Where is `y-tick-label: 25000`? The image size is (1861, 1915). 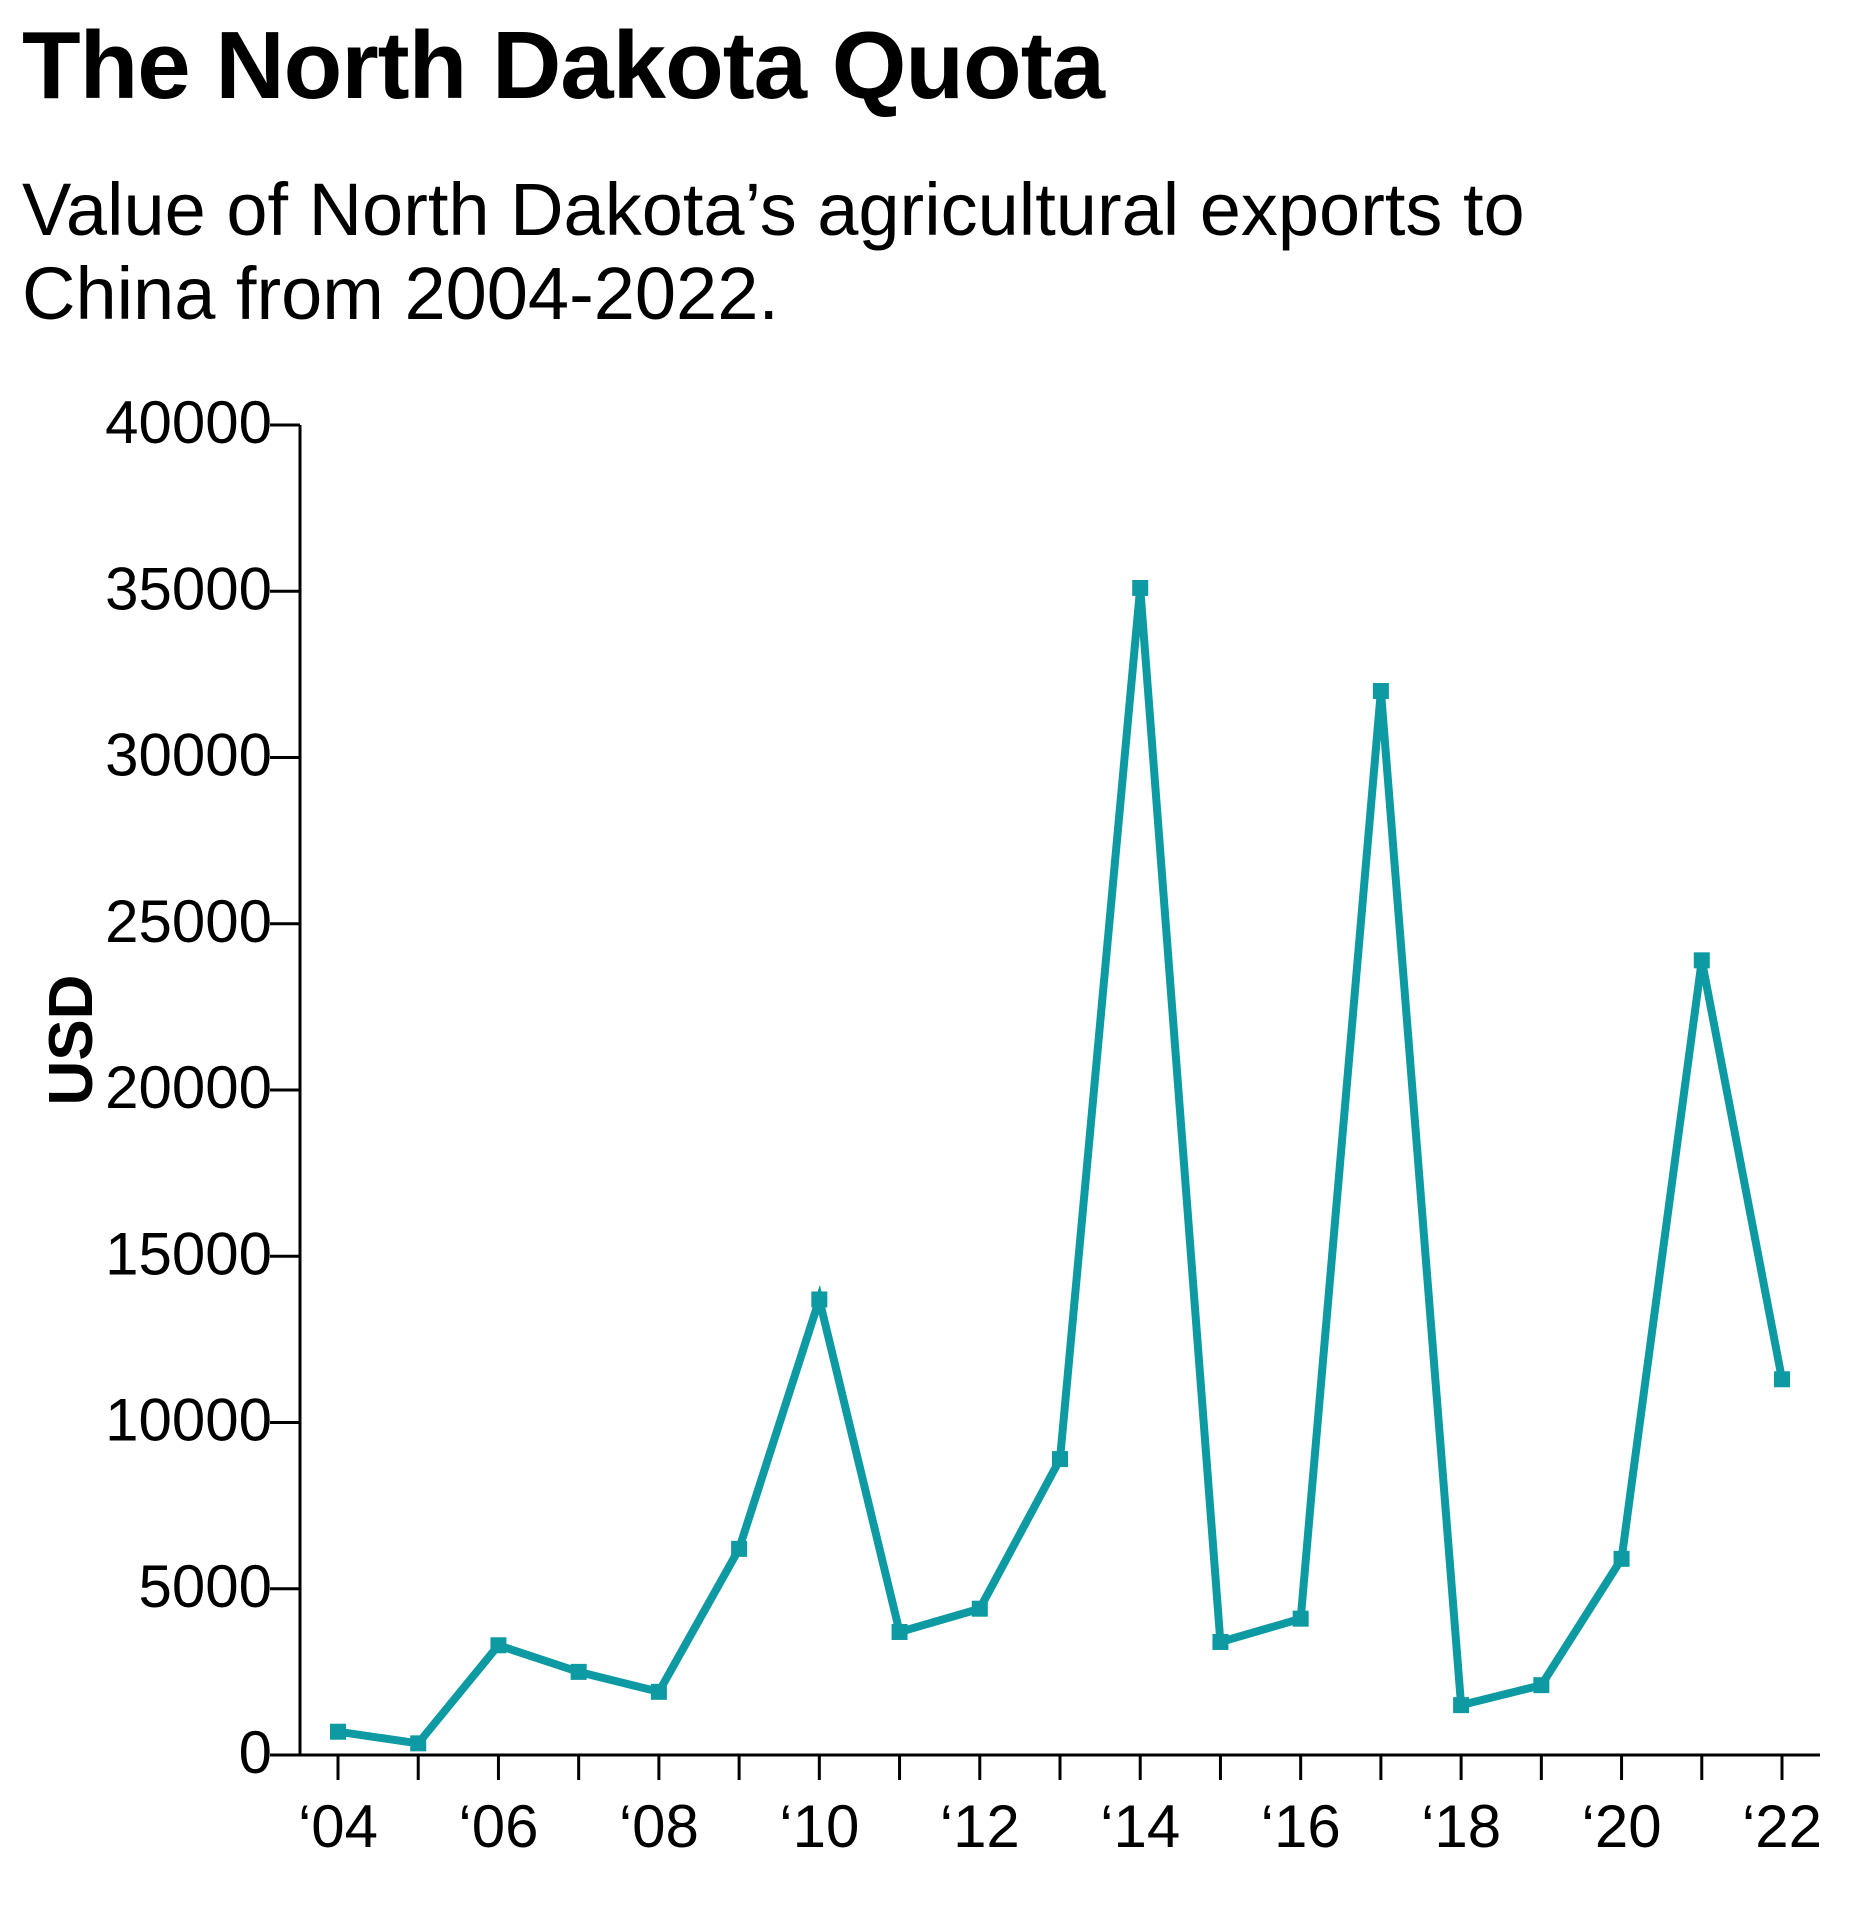
y-tick-label: 25000 is located at coordinates (188, 921).